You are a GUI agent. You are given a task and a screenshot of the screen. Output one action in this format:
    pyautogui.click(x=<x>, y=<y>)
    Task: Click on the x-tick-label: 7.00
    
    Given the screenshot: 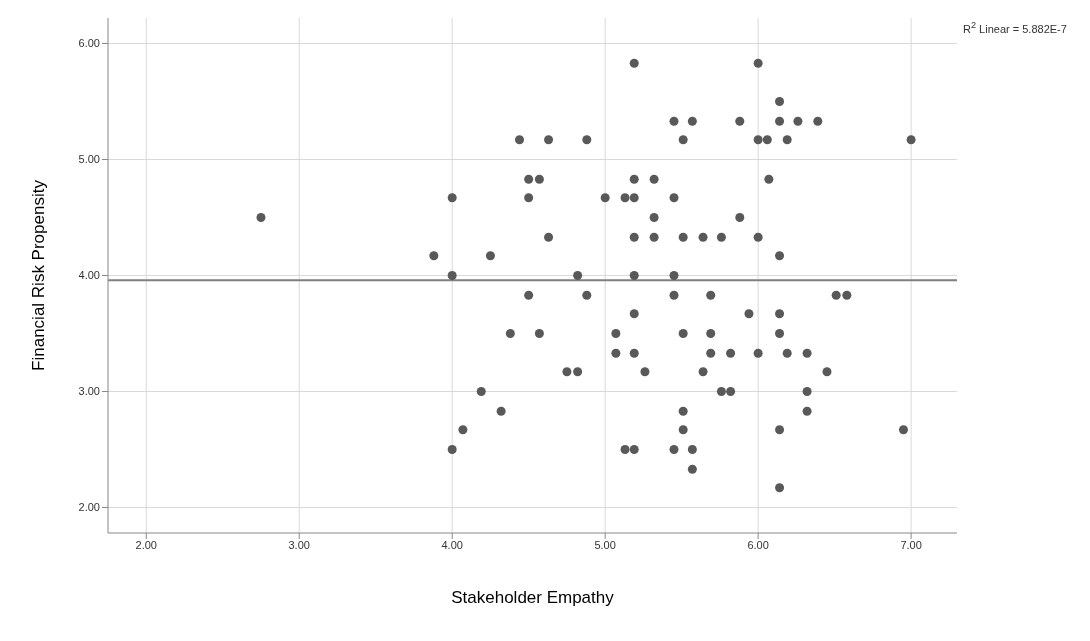 What is the action you would take?
    pyautogui.click(x=911, y=544)
    